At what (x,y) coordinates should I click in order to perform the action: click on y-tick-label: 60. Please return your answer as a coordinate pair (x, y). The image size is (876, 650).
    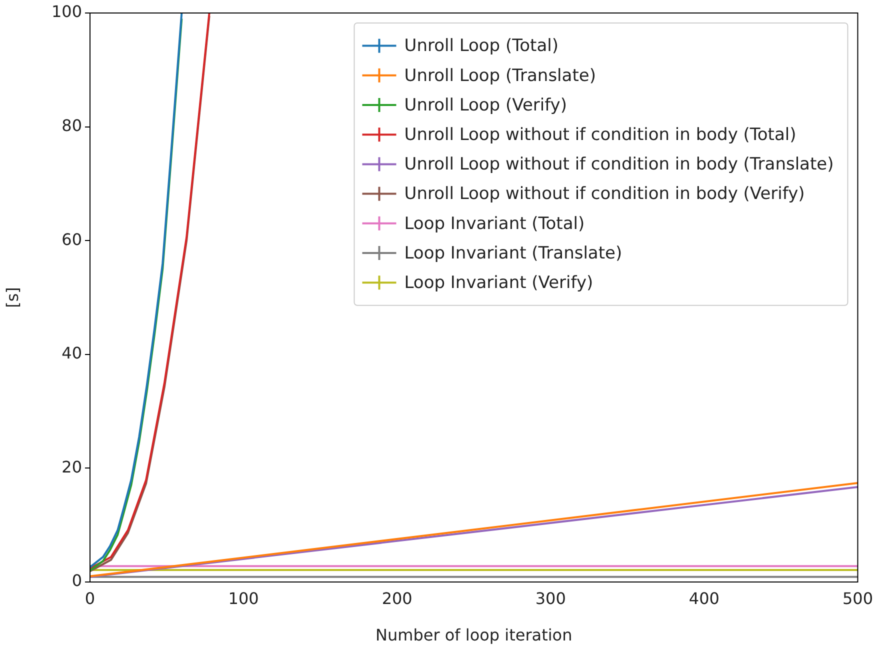
    Looking at the image, I should click on (72, 239).